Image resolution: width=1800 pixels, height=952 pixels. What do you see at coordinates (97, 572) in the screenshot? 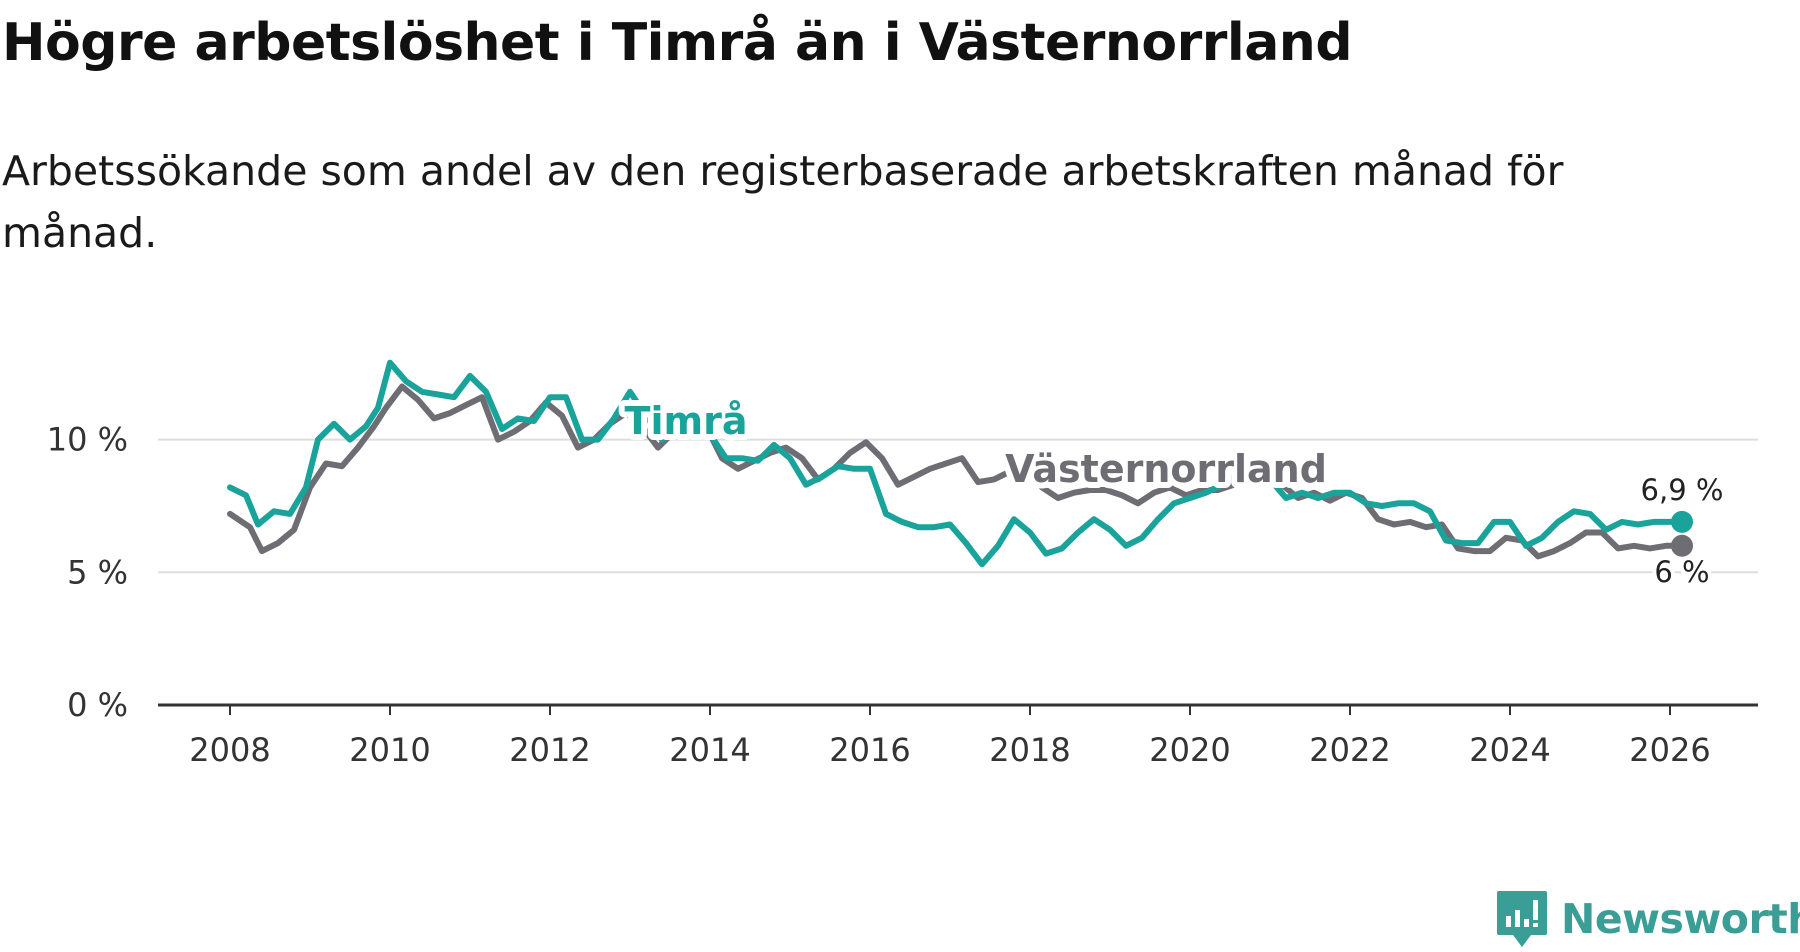
I see `y-tick-label: 5 %` at bounding box center [97, 572].